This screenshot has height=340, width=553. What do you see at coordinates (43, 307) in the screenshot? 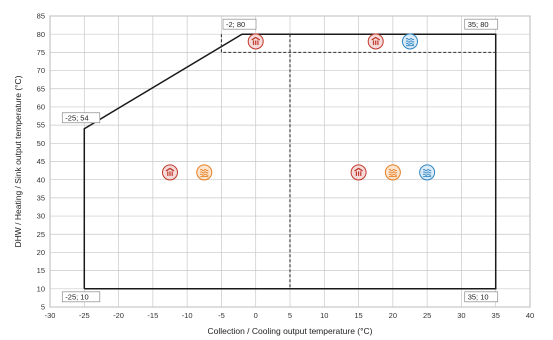
I see `y-tick-label: 5` at bounding box center [43, 307].